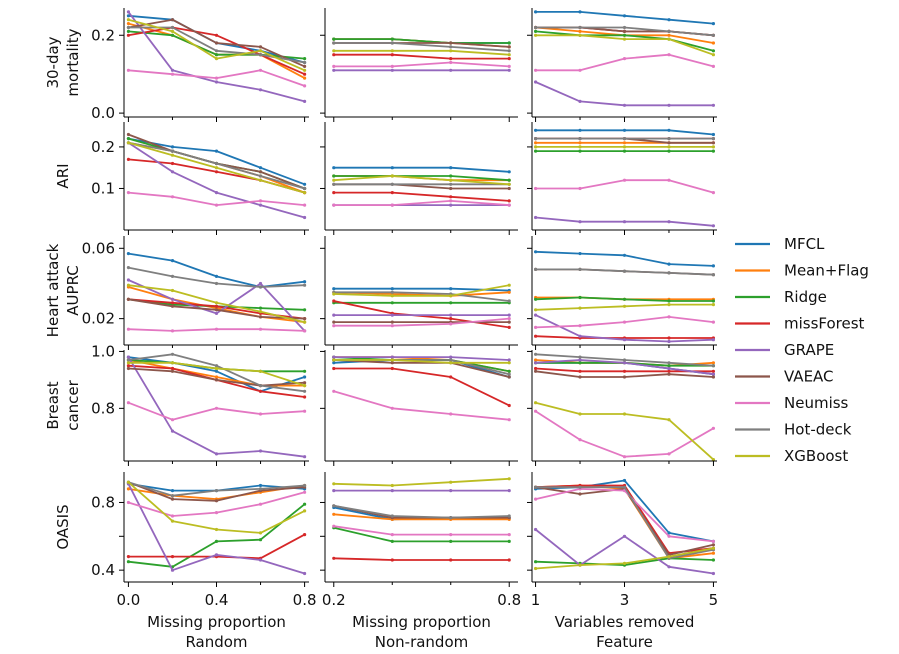 The image size is (899, 654). Describe the element at coordinates (625, 622) in the screenshot. I see `x-axis-title: Variables removed` at that location.